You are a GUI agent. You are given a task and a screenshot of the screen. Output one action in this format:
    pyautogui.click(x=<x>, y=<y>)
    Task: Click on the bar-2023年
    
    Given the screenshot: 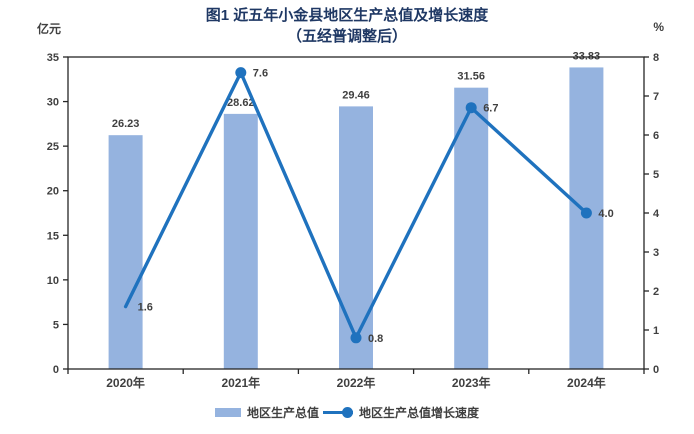 What is the action you would take?
    pyautogui.click(x=471, y=228)
    